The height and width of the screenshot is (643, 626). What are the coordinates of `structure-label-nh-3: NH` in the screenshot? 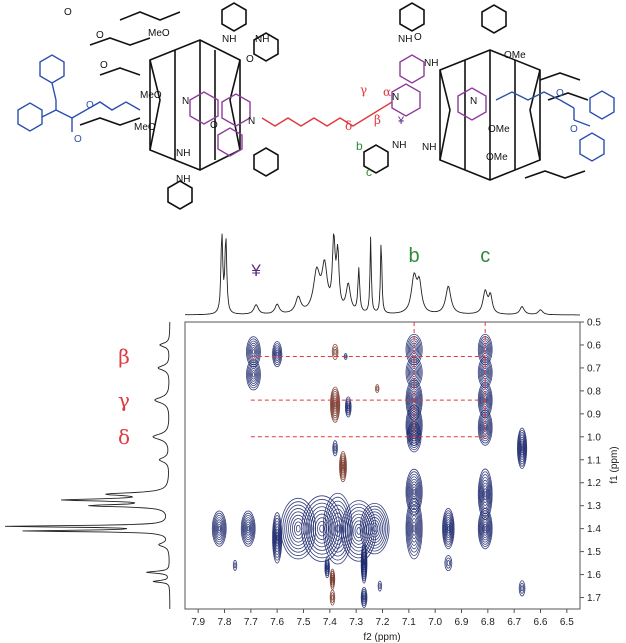 It's located at (183, 153).